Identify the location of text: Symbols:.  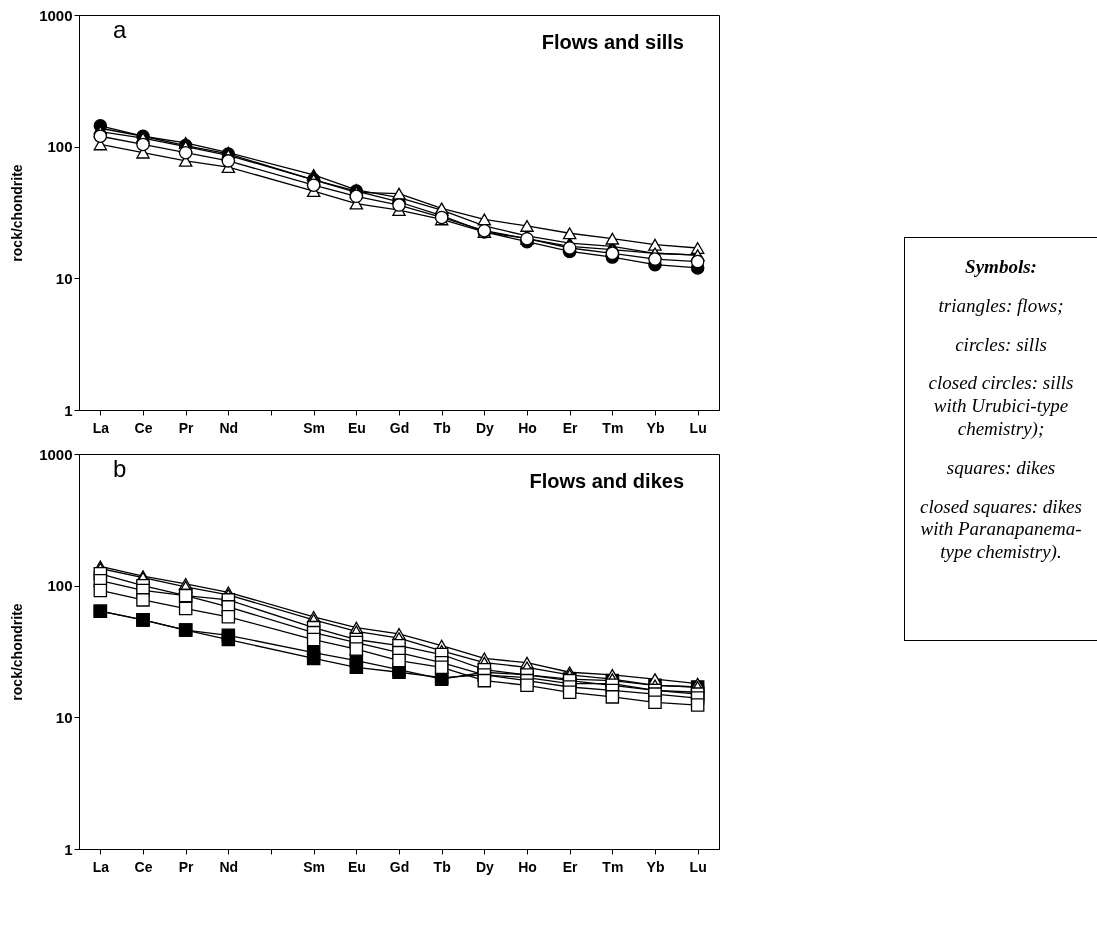
(1001, 267).